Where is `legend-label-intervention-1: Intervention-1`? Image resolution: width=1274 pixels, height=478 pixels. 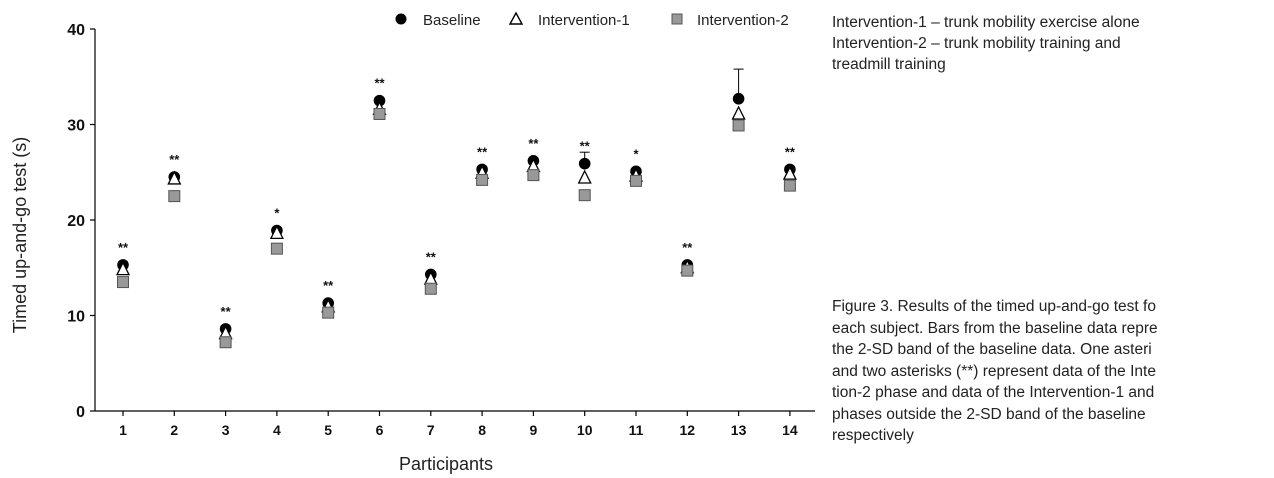 legend-label-intervention-1: Intervention-1 is located at coordinates (584, 20).